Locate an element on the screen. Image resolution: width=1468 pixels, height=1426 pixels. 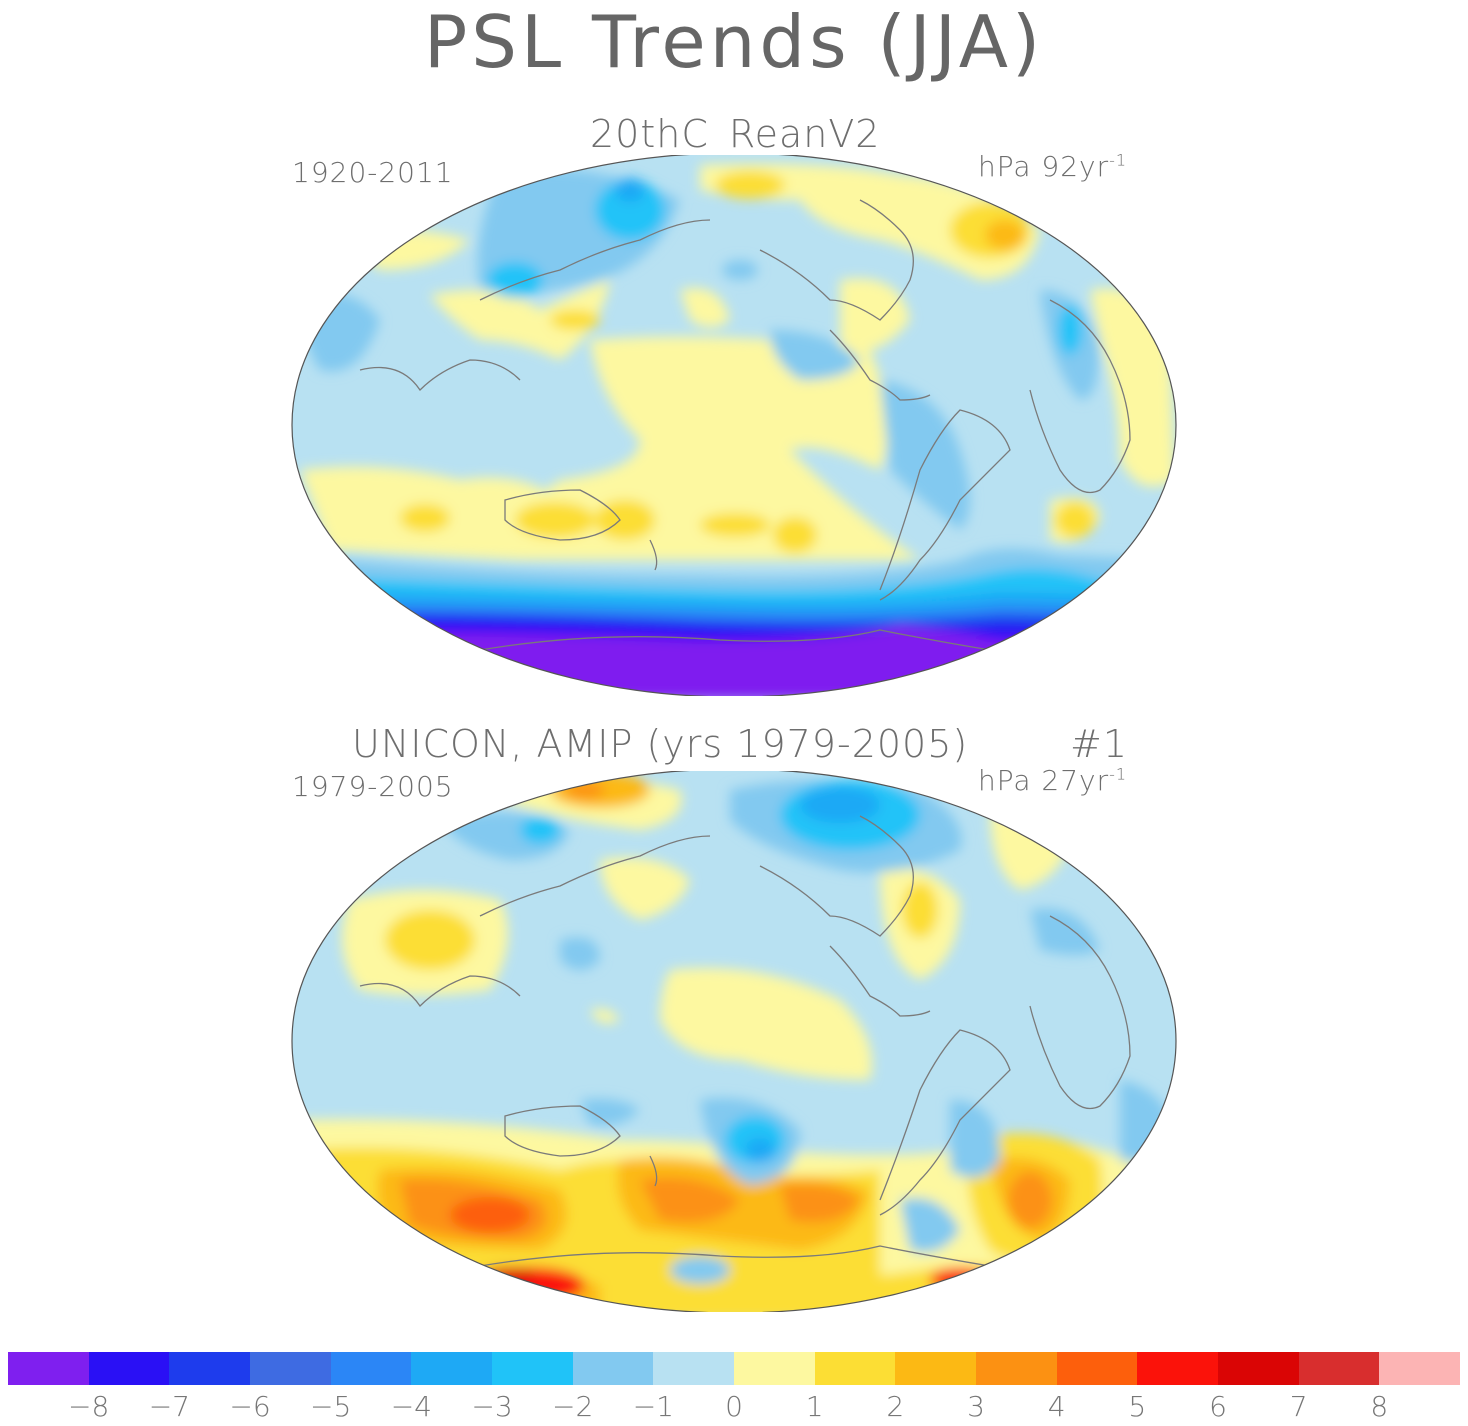
colorbar-tick-label: −5 is located at coordinates (331, 1406).